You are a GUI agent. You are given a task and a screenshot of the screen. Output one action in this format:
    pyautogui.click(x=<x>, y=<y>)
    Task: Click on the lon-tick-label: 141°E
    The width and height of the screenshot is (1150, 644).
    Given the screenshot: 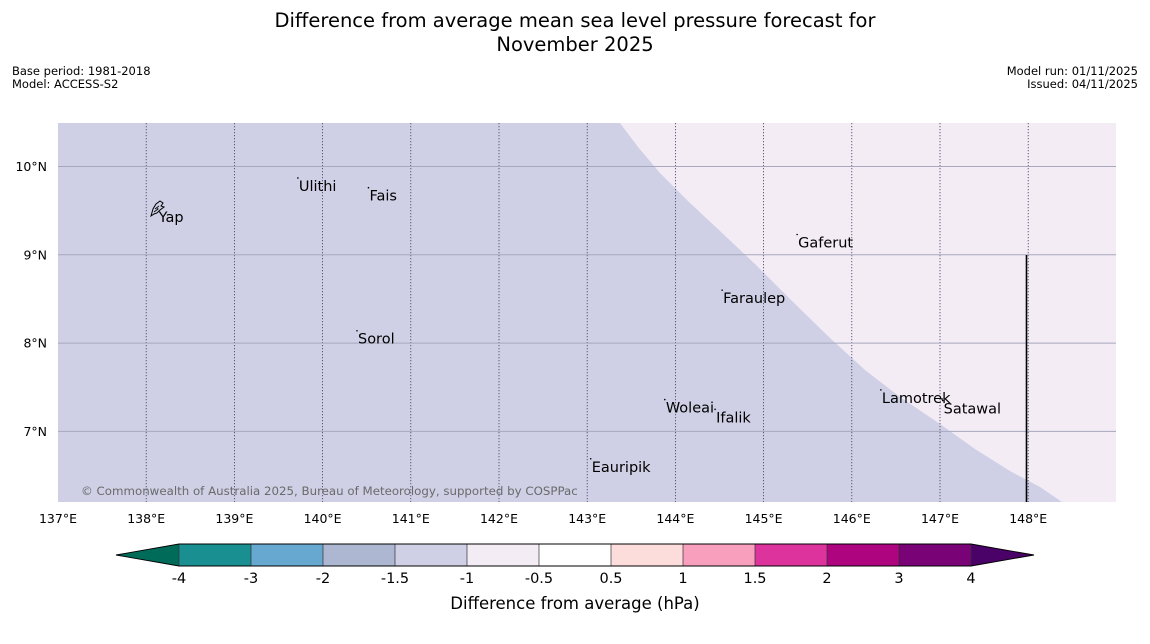 What is the action you would take?
    pyautogui.click(x=411, y=518)
    